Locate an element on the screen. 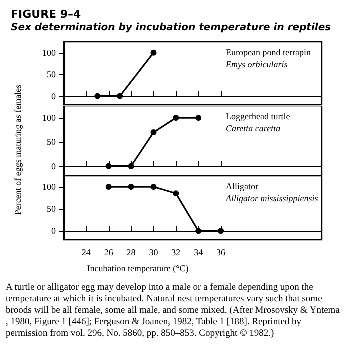  annotation: Alligator mississippiensis is located at coordinates (272, 199).